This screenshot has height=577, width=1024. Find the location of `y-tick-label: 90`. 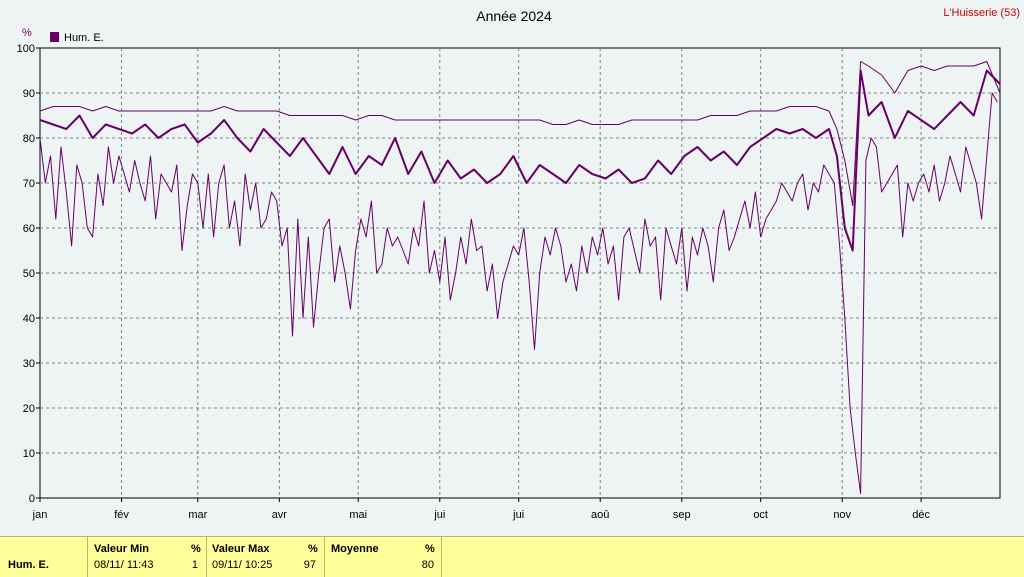

y-tick-label: 90 is located at coordinates (29, 94).